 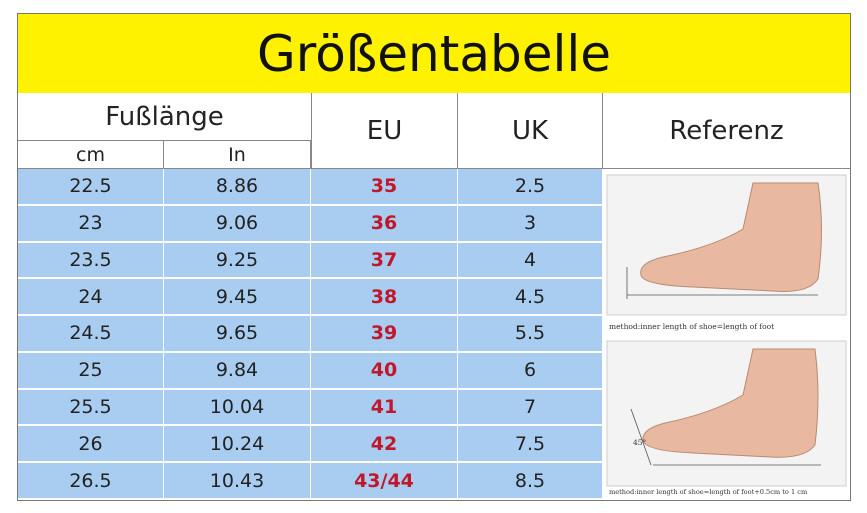 I want to click on uk-cell: 2.5, so click(x=530, y=187).